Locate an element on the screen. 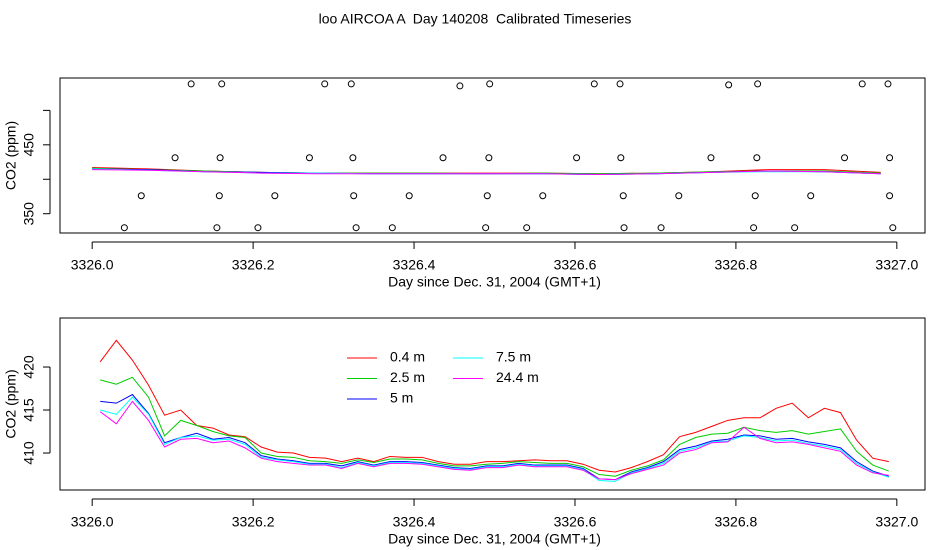 The height and width of the screenshot is (550, 950). legend-label: 2.5 m is located at coordinates (407, 377).